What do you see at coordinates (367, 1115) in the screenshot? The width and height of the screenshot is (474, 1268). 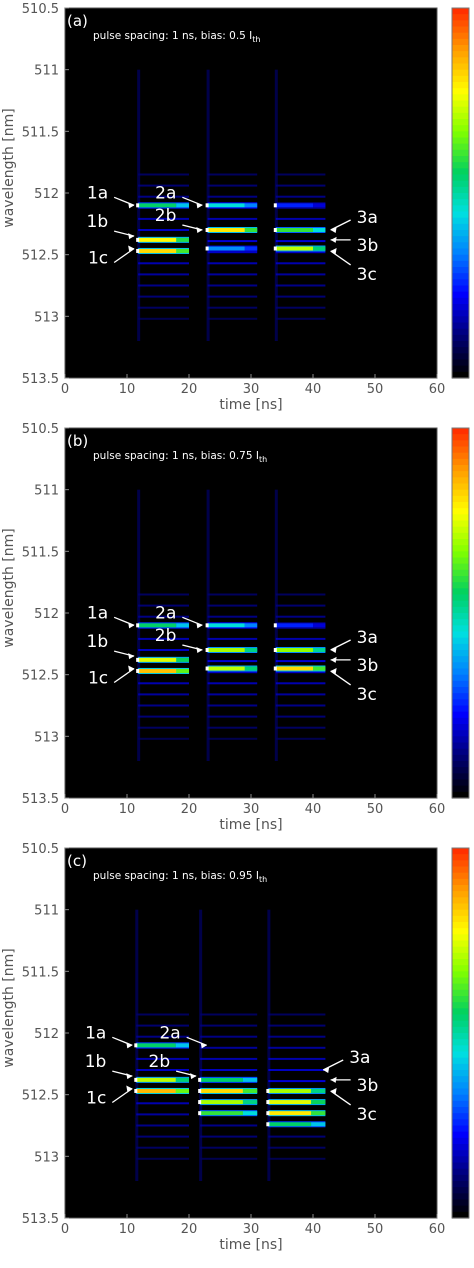 I see `marker-label: 3c` at bounding box center [367, 1115].